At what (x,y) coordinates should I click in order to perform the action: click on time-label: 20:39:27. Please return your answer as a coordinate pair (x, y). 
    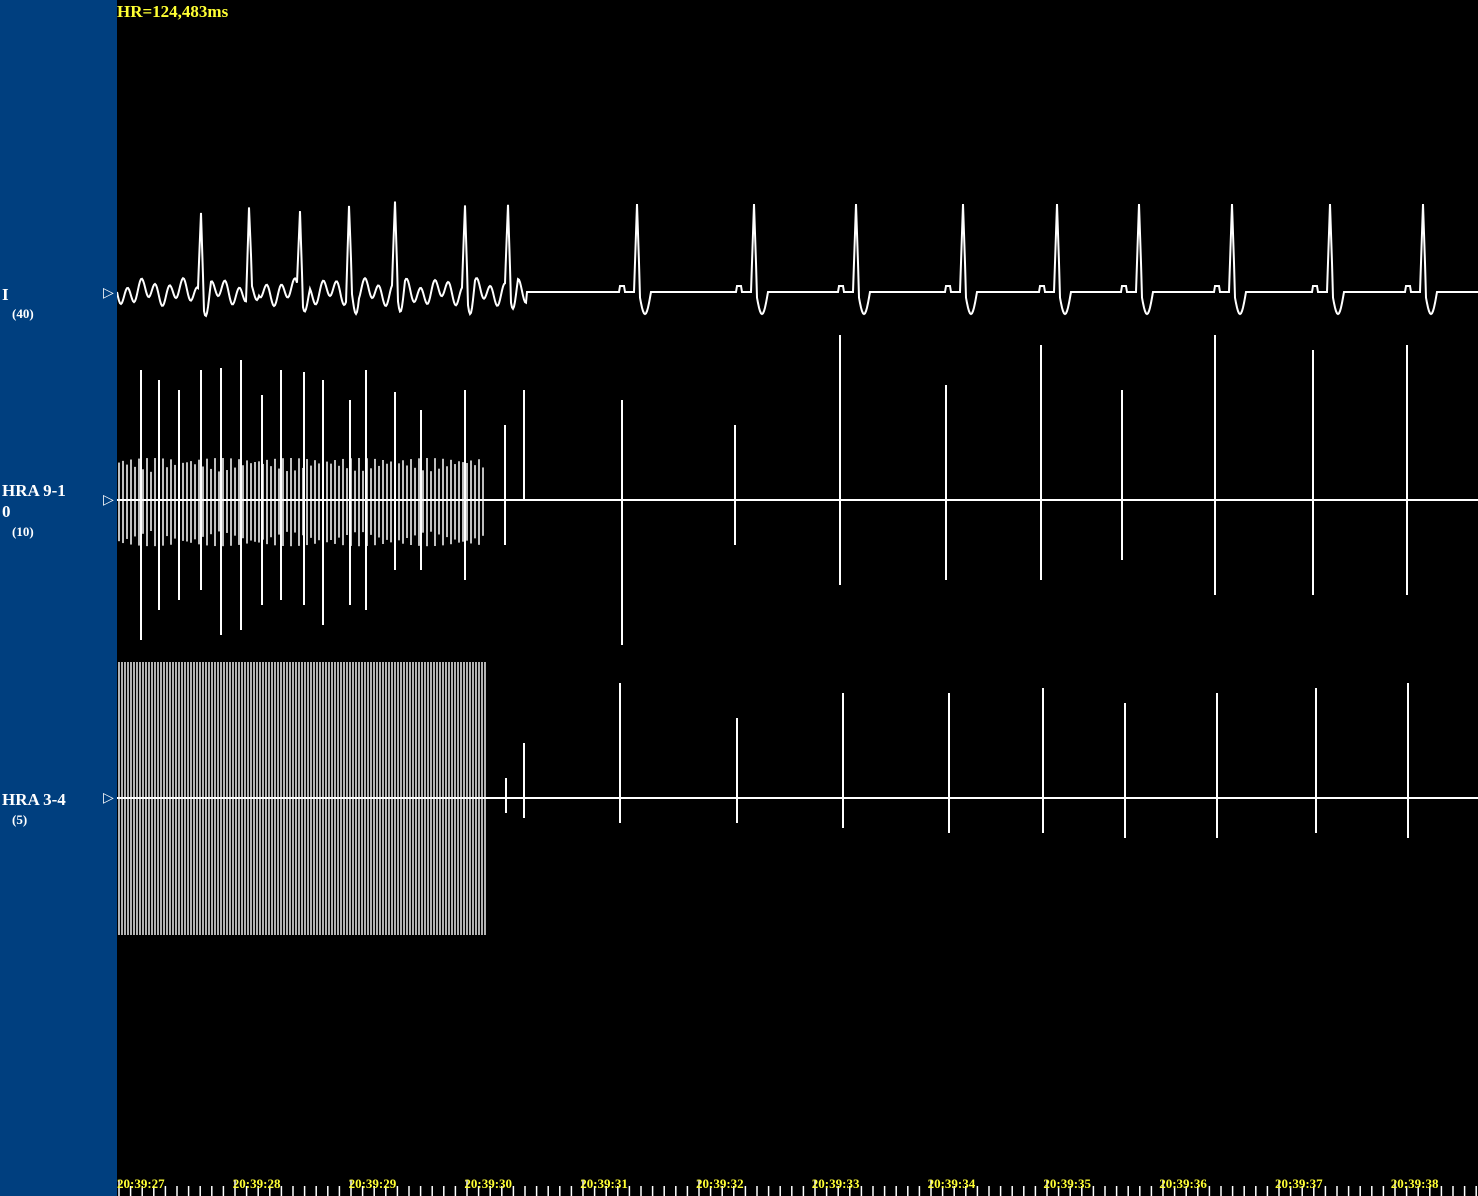
    Looking at the image, I should click on (141, 1183).